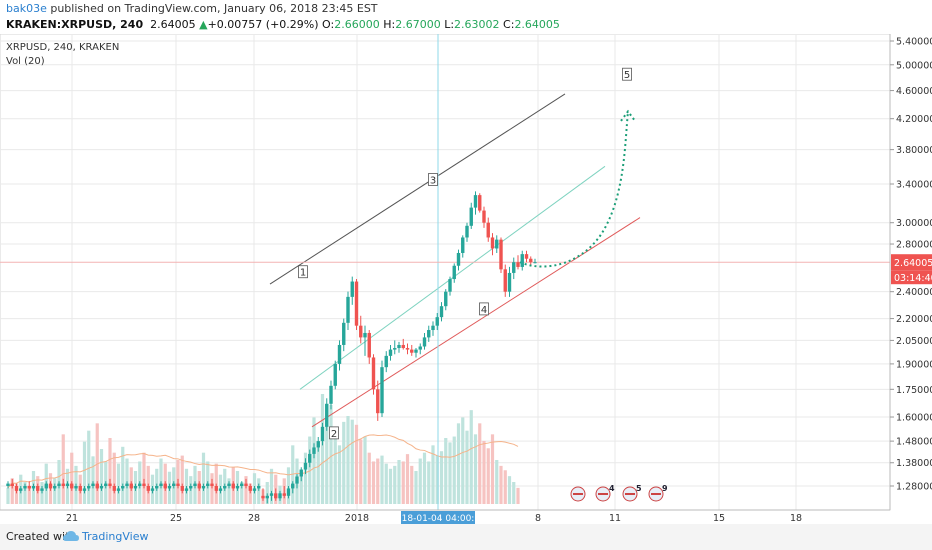  I want to click on event-badge-count: 5, so click(639, 488).